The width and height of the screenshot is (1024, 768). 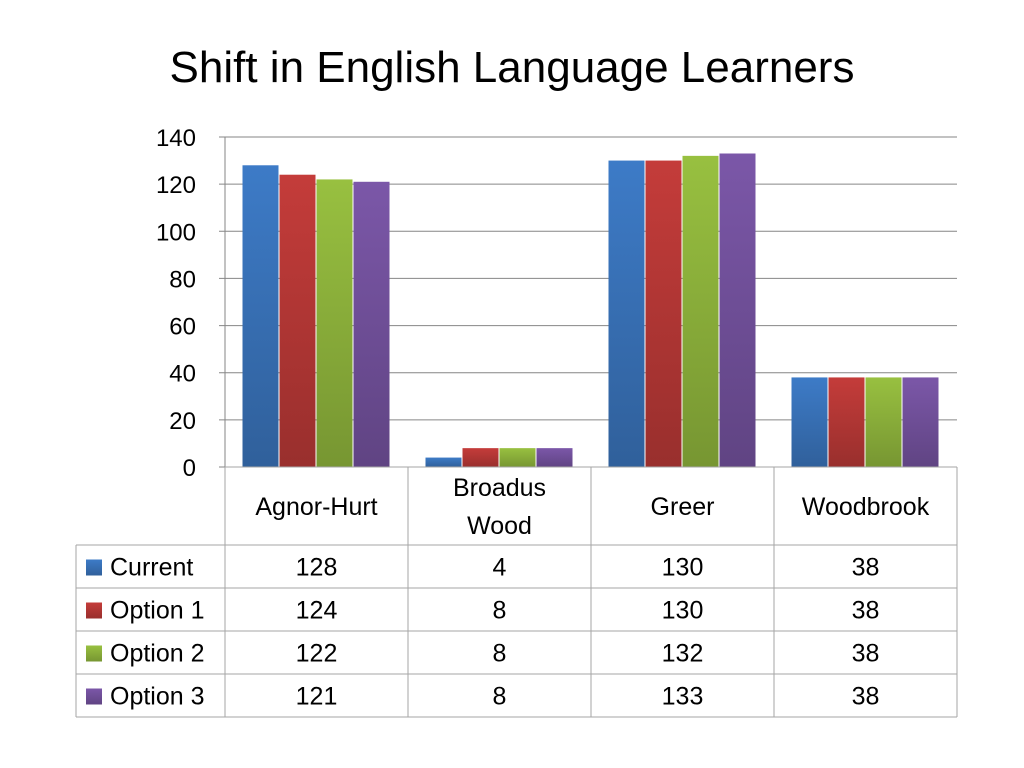 I want to click on y-tick-label: 0, so click(x=189, y=468).